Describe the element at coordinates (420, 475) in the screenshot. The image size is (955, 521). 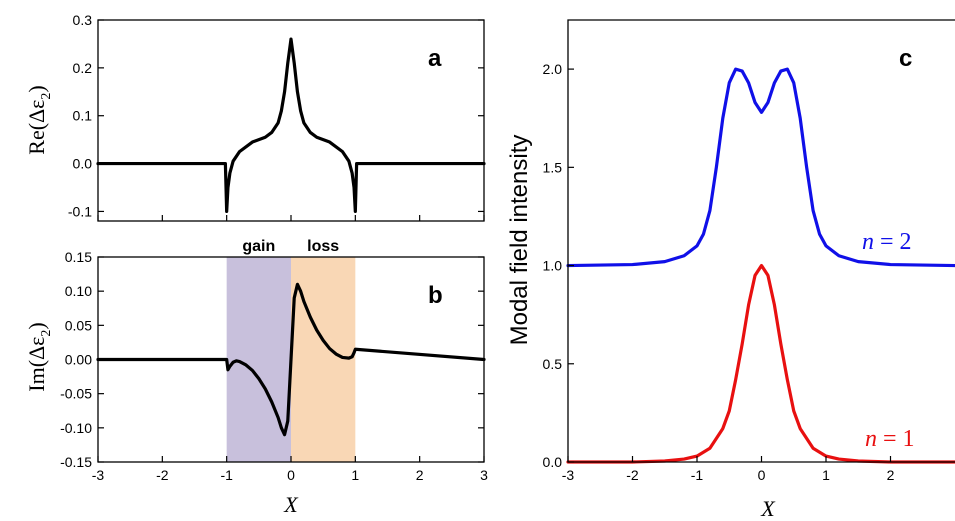
I see `panel-b-xtick-label: 2` at that location.